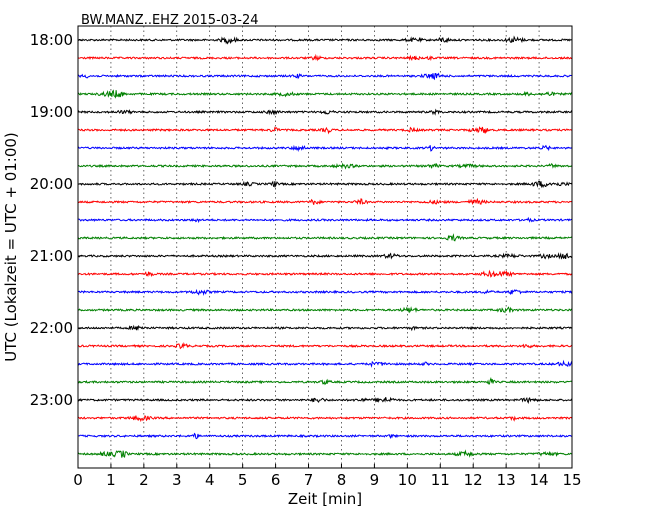 The image size is (650, 520). I want to click on x-tick-label: 0, so click(78, 480).